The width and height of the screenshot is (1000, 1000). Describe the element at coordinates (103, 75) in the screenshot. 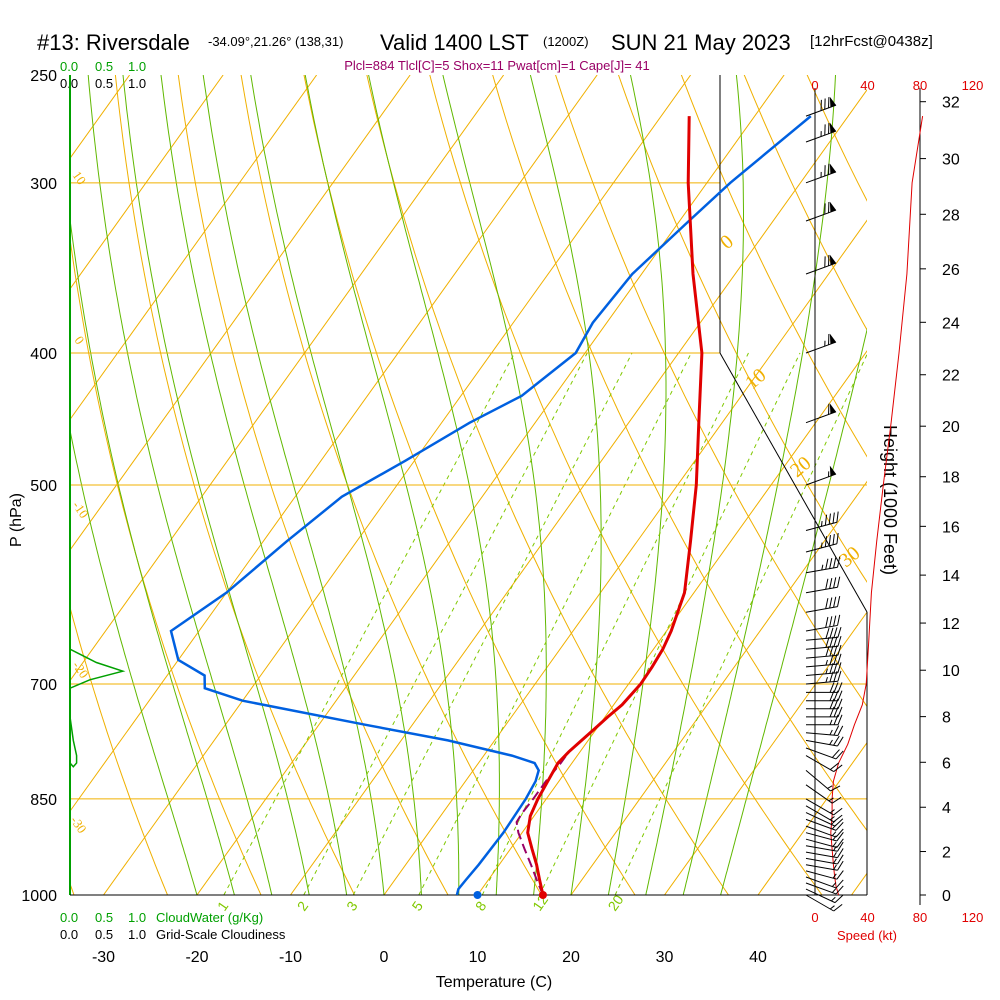

I see `cloud-scale-top: 0.0 0.5 1.0 0.0 0.5 1.0` at that location.